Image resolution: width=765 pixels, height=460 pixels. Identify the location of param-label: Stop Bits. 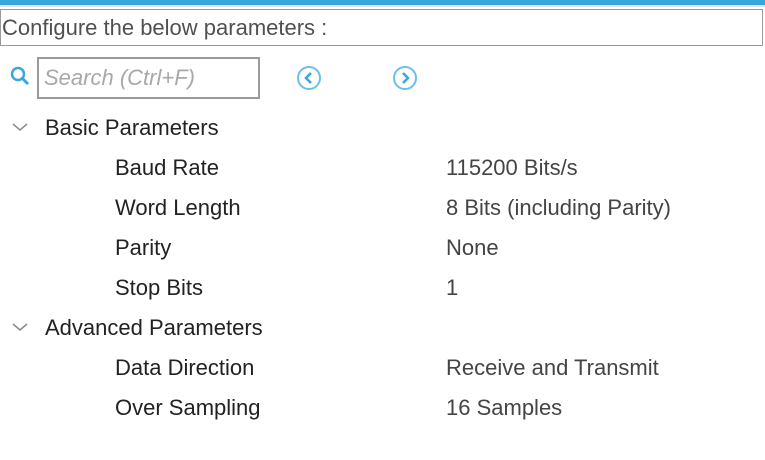
(159, 287).